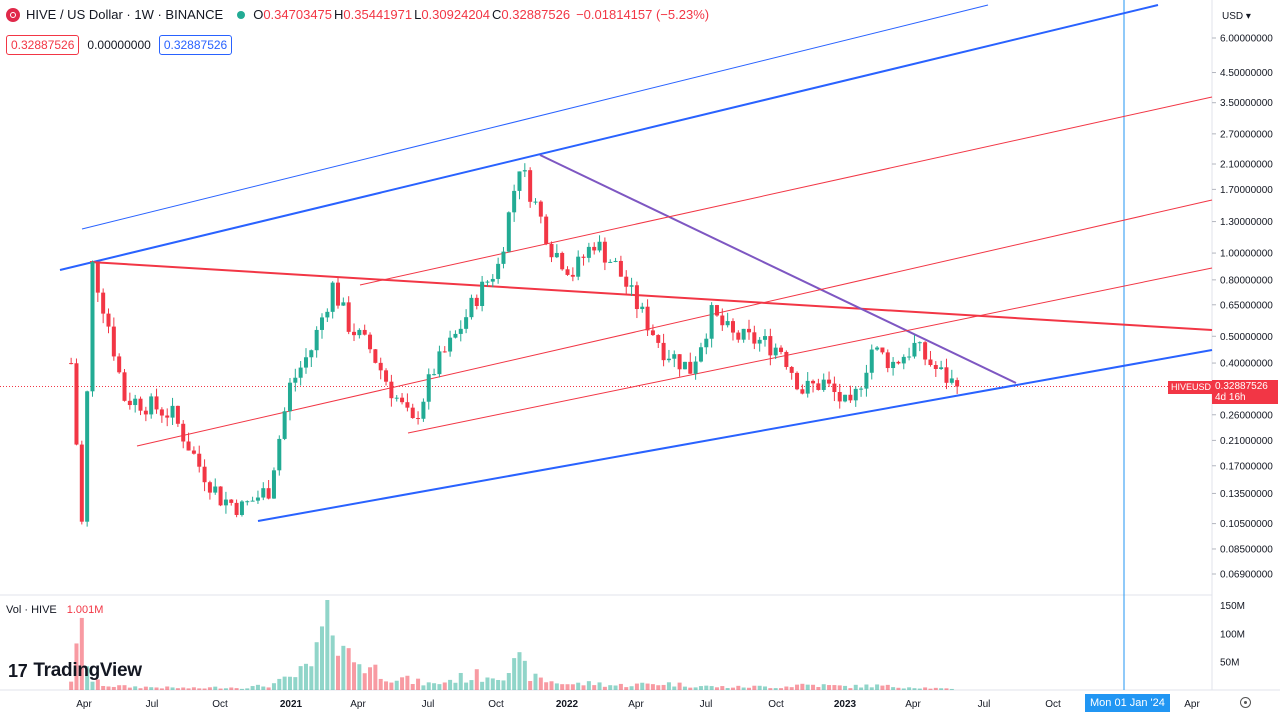 This screenshot has height=723, width=1280. What do you see at coordinates (1236, 16) in the screenshot?
I see `currency-dropdown: USD ▾` at bounding box center [1236, 16].